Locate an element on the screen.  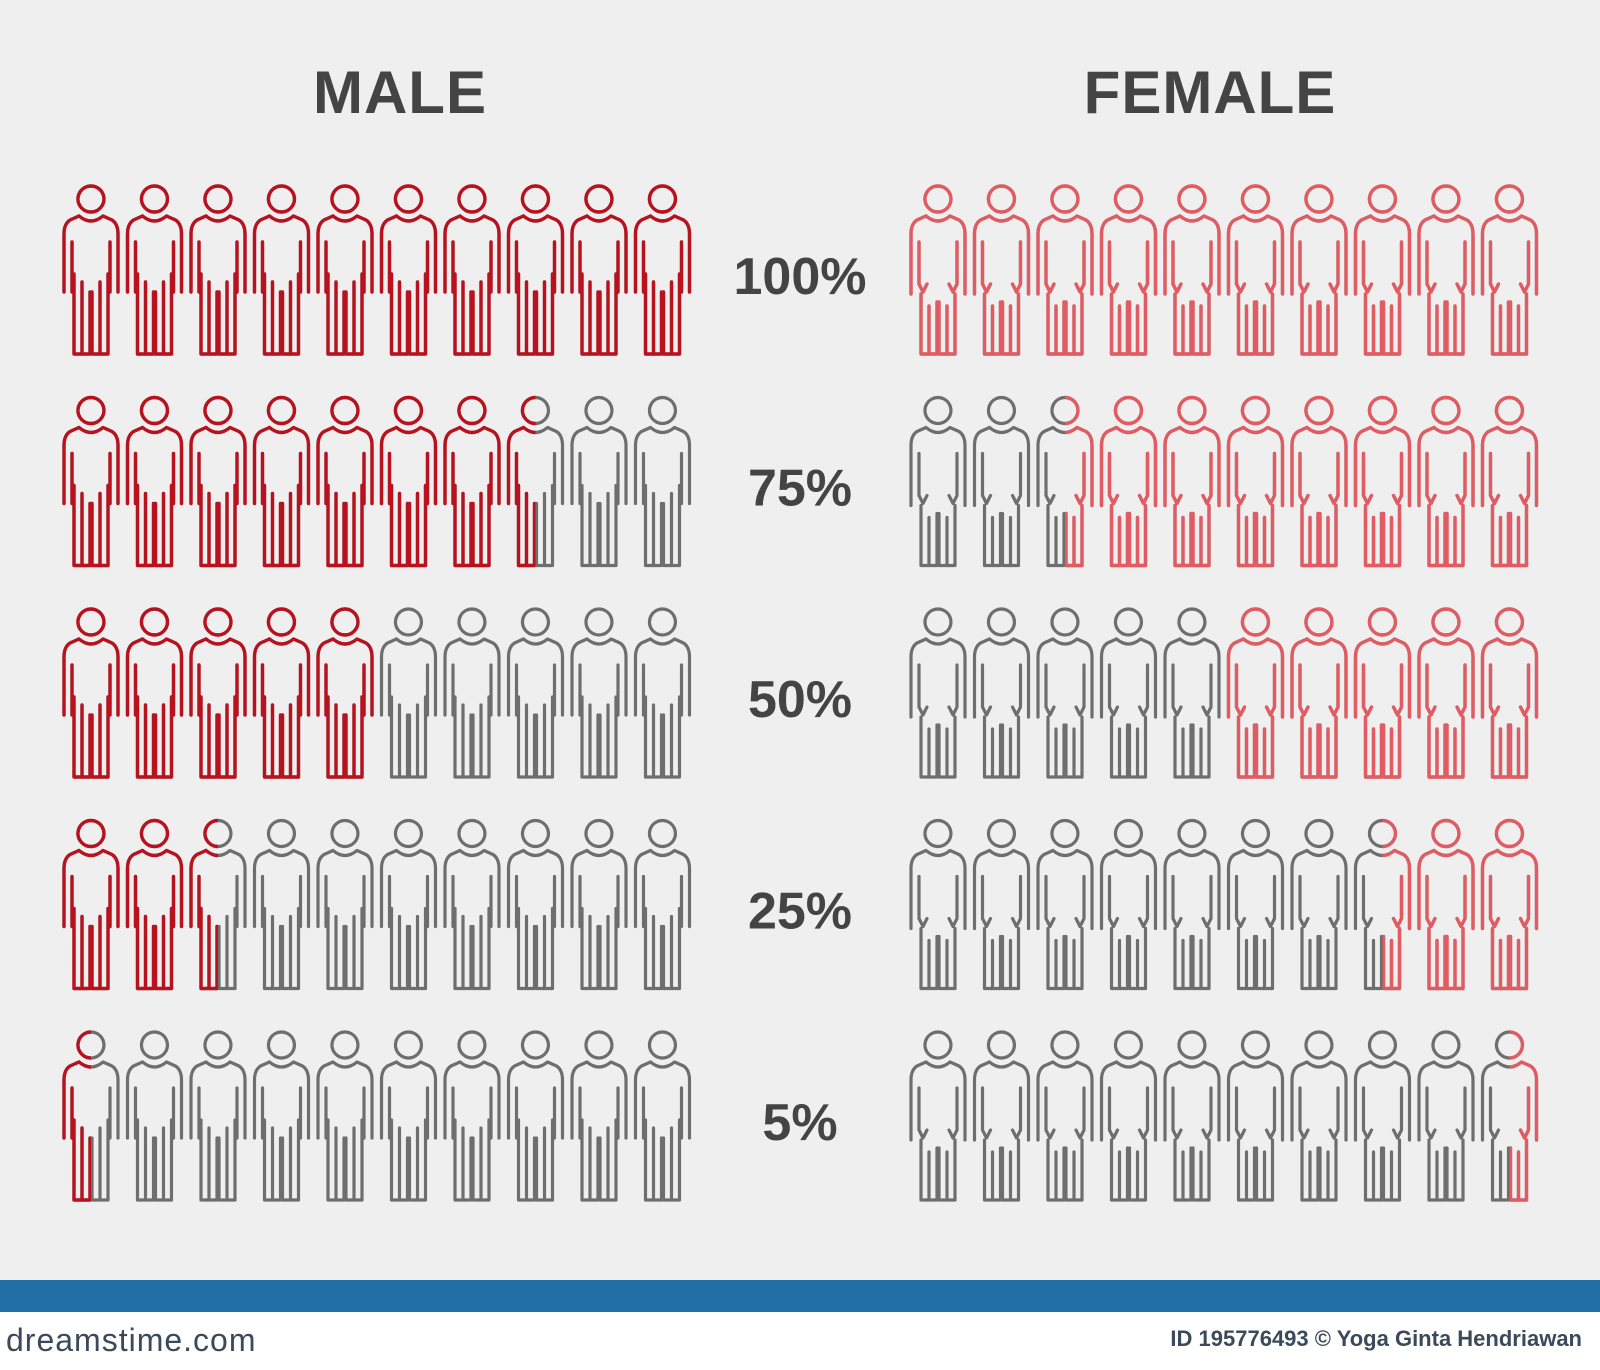
footer-bar is located at coordinates (800, 1296).